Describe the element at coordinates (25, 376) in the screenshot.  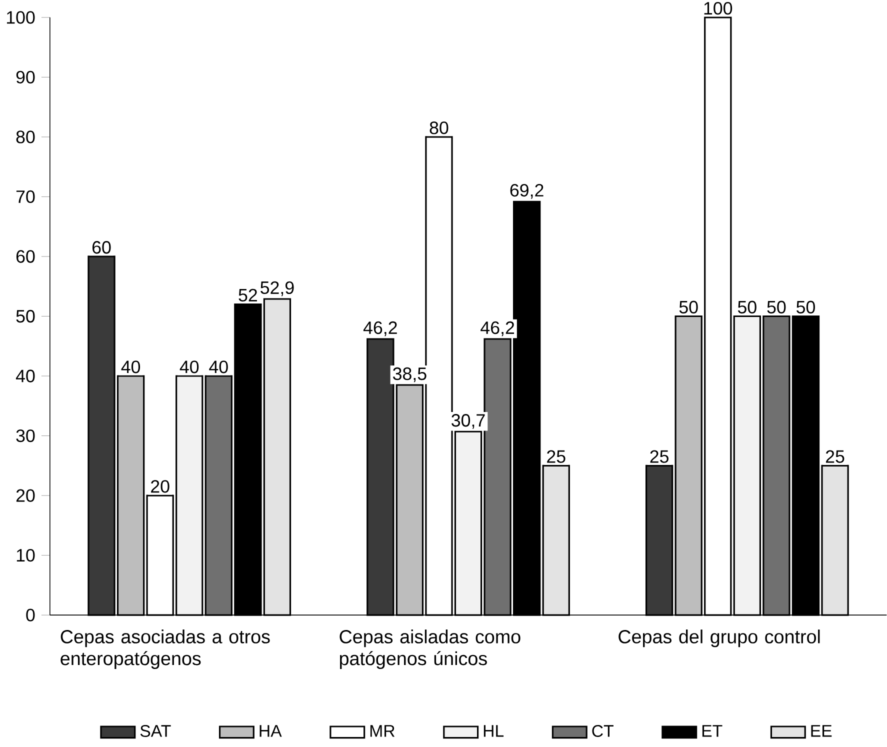
I see `y-tick-label: 40` at that location.